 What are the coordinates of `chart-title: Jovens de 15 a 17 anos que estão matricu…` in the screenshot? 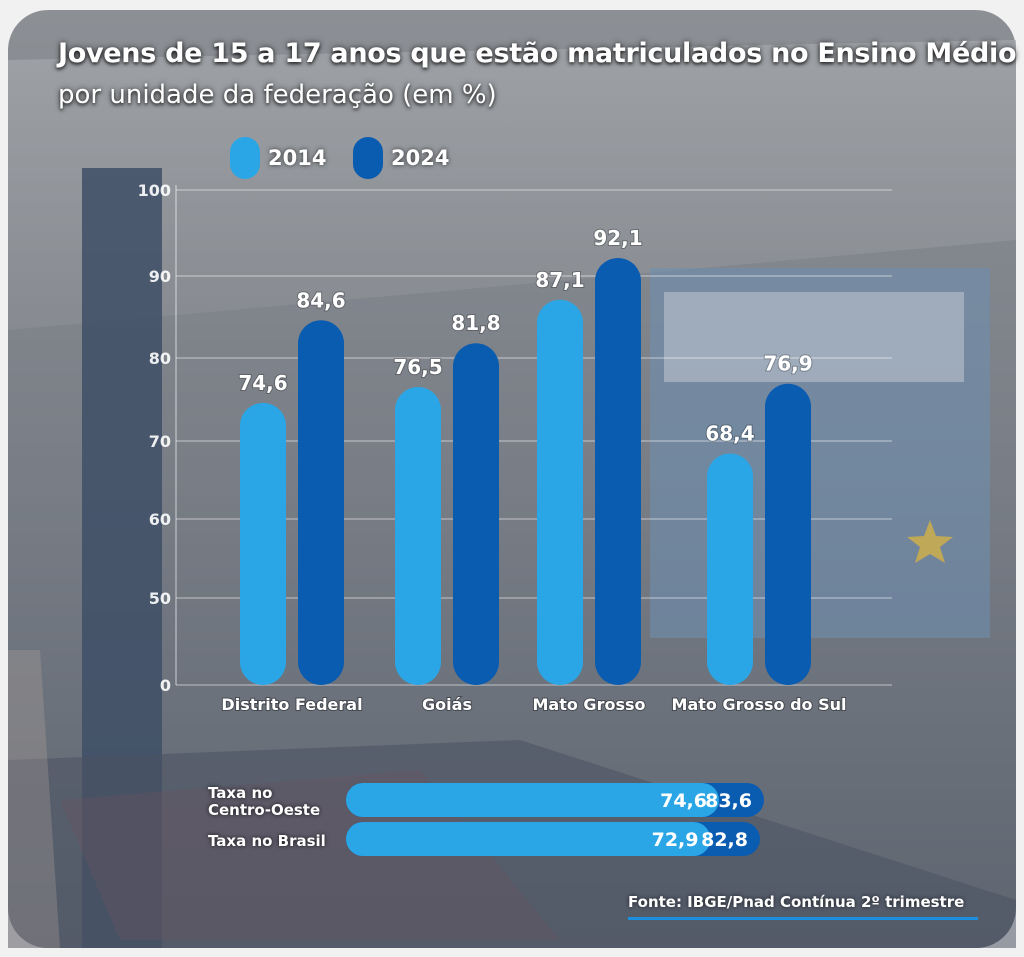 It's located at (537, 53).